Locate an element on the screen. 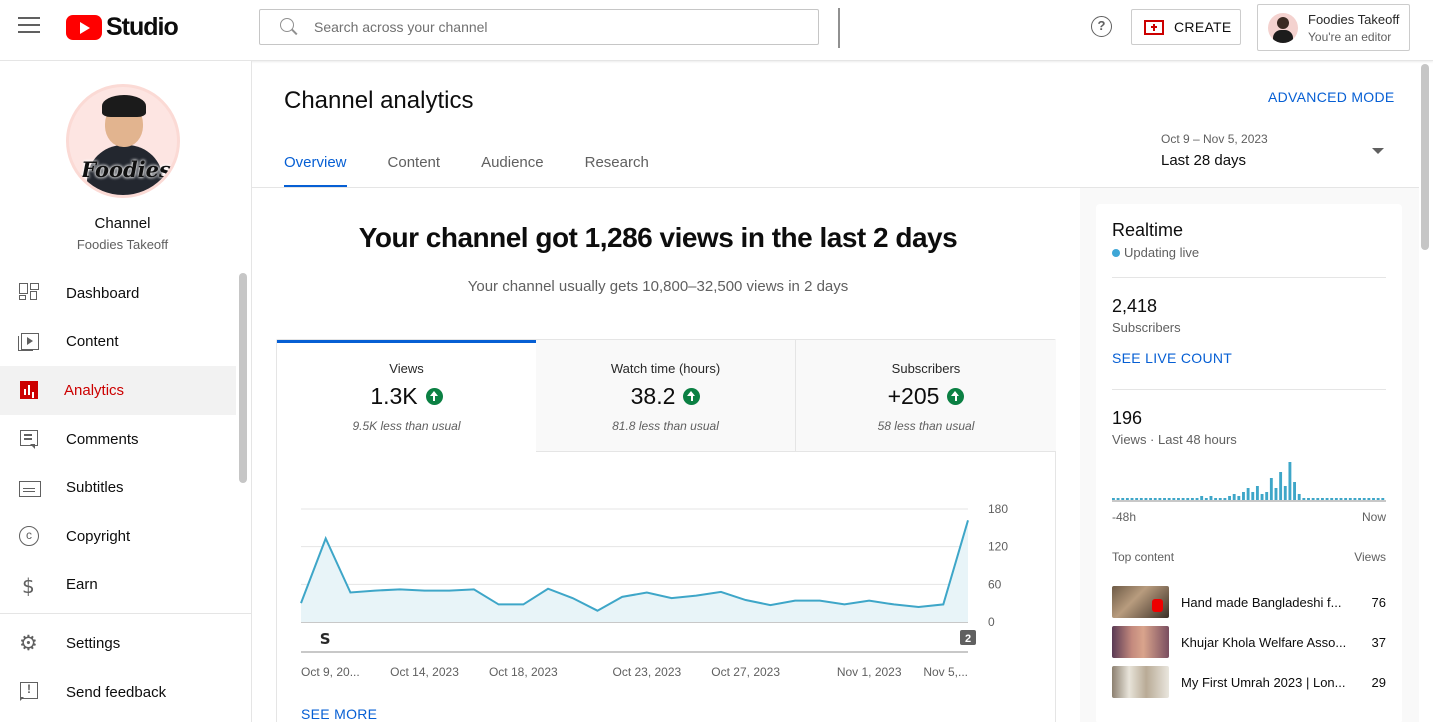 The height and width of the screenshot is (722, 1433). tab-content: Content is located at coordinates (414, 162).